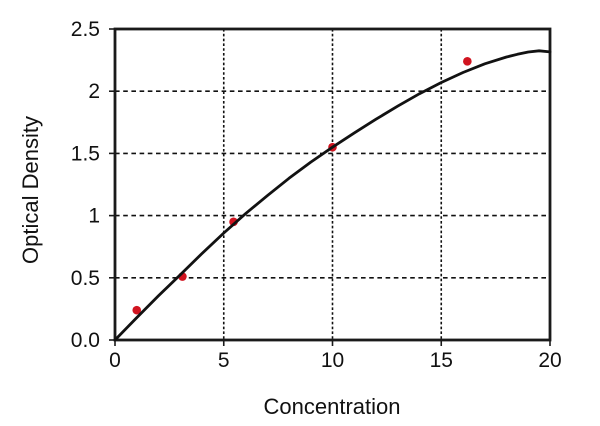 The width and height of the screenshot is (600, 426). I want to click on y-tick-label: 0.5, so click(85, 278).